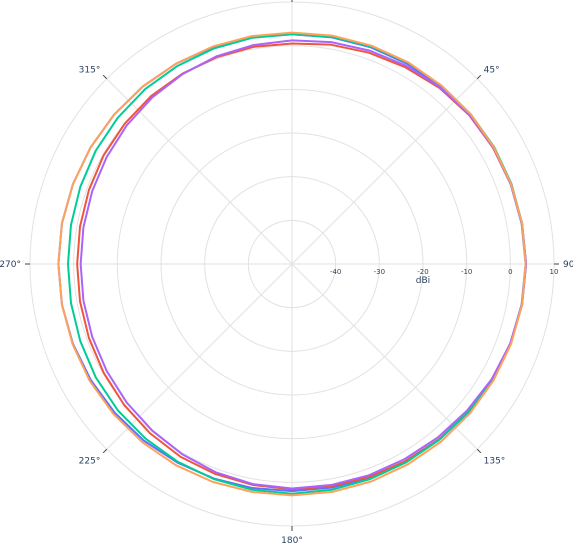 The height and width of the screenshot is (544, 573). What do you see at coordinates (492, 70) in the screenshot?
I see `angular-tick-label-1: 45°` at bounding box center [492, 70].